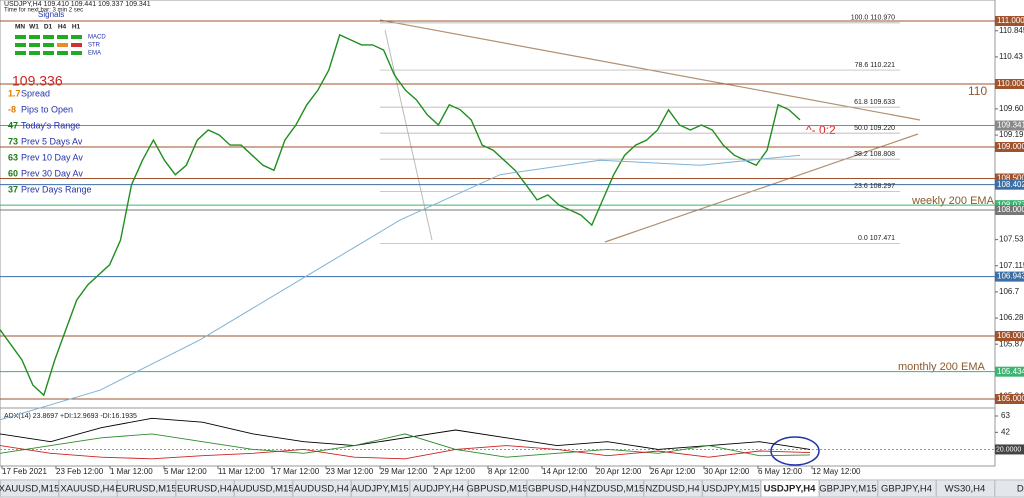 The height and width of the screenshot is (498, 1024). I want to click on tab-label: USDJPY,M15, so click(730, 489).